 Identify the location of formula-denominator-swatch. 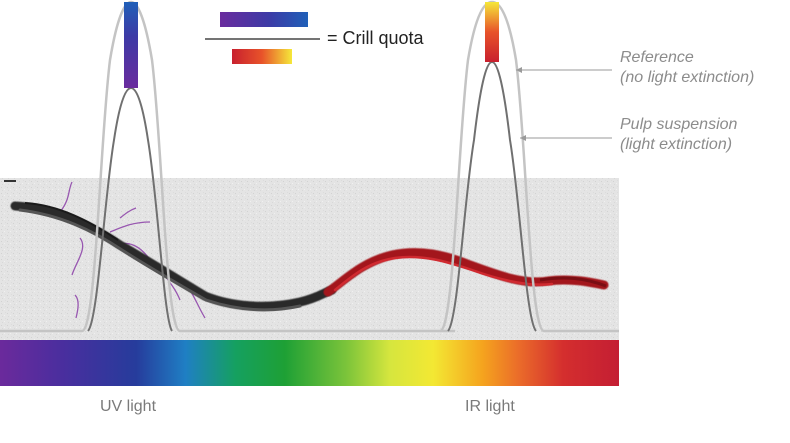
(262, 56).